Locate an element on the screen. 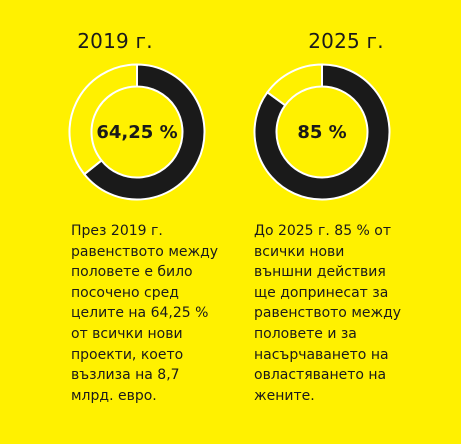  donut-value-label-2019: 64,25 % is located at coordinates (137, 132).